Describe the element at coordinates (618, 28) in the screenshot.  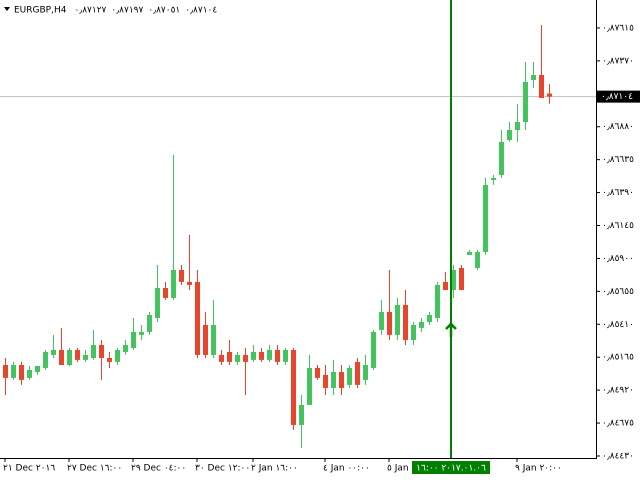
I see `y-tick-label: ٠٫٨٧٦١٥` at that location.